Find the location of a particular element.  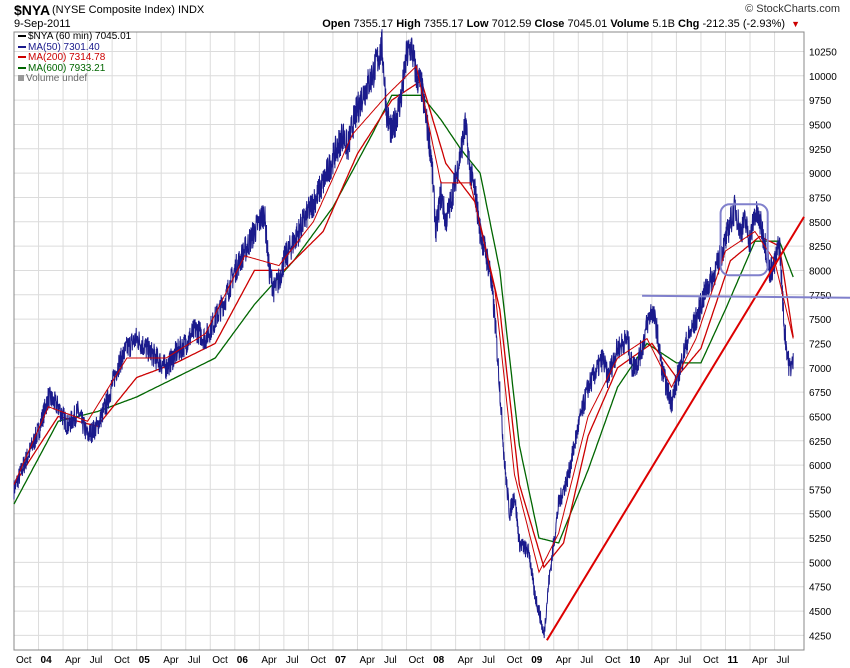

index-name: (NYSE Composite Index) INDX is located at coordinates (128, 10).